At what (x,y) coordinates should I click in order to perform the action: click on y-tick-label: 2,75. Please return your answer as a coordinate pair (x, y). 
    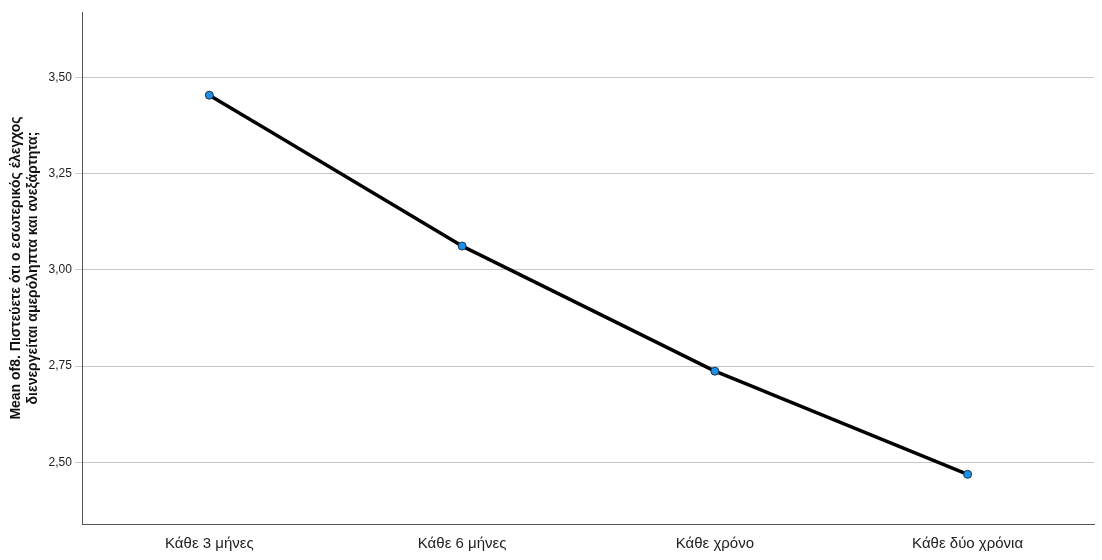
    Looking at the image, I should click on (60, 365).